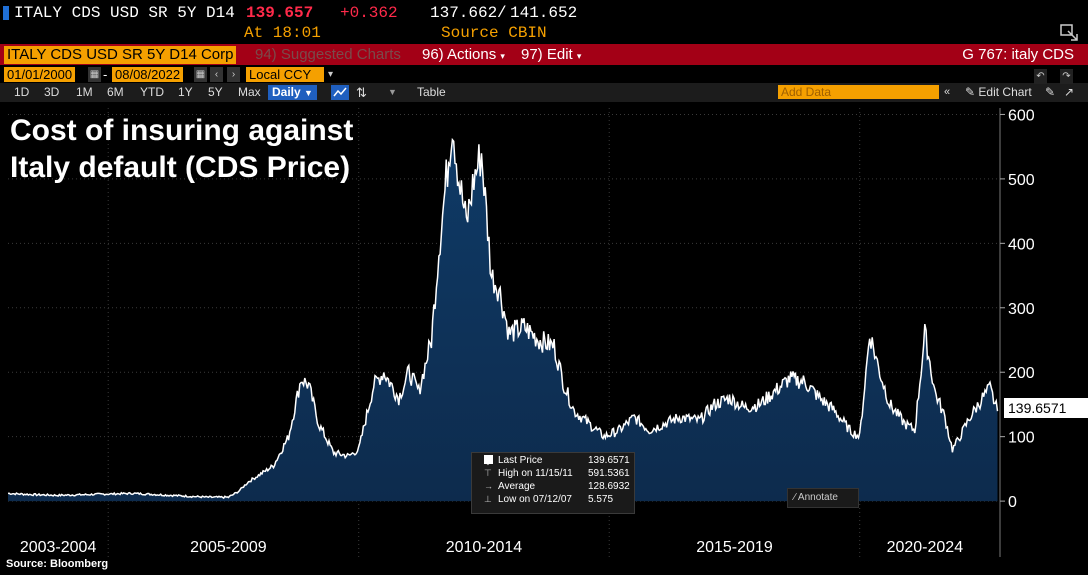 The image size is (1088, 575). I want to click on legend-high-value: 591.5361, so click(609, 473).